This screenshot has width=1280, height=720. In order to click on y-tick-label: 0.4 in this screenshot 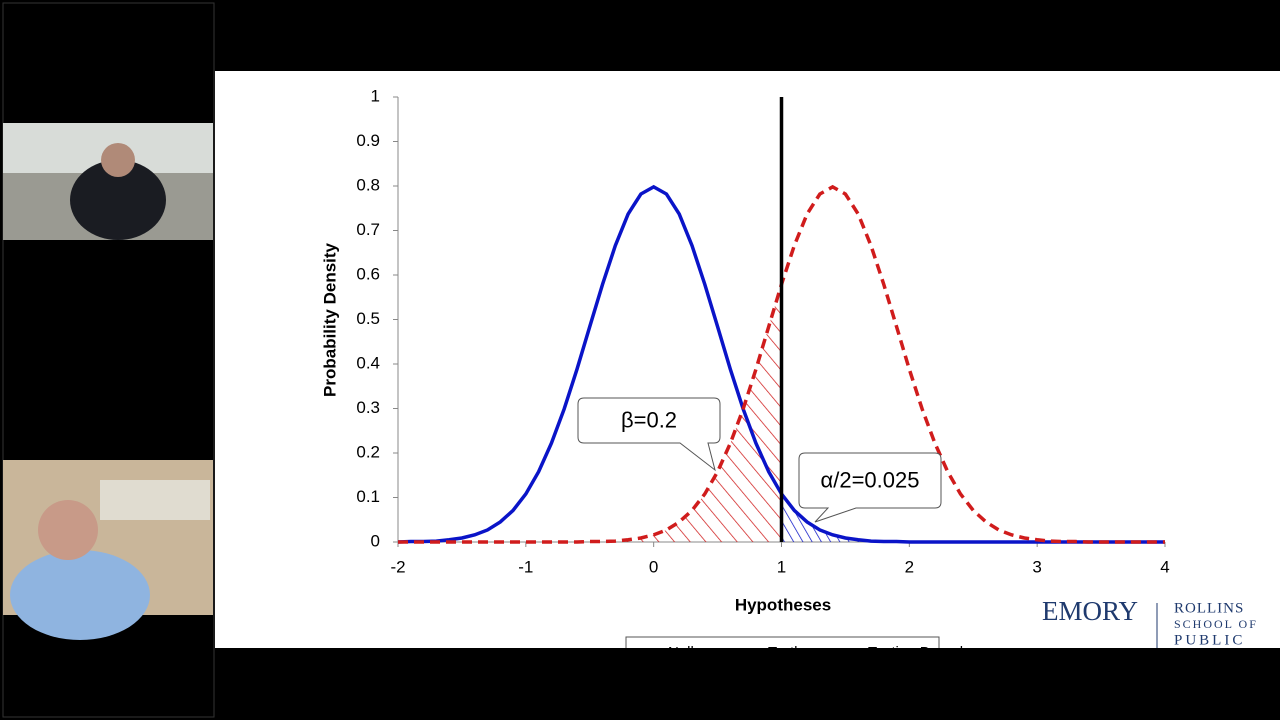, I will do `click(368, 362)`.